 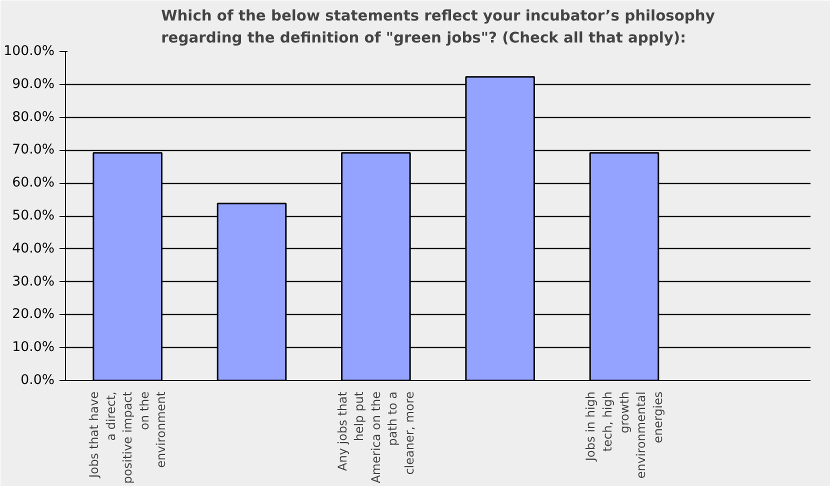 What do you see at coordinates (29, 51) in the screenshot?
I see `y-tick-label: 100.0%` at bounding box center [29, 51].